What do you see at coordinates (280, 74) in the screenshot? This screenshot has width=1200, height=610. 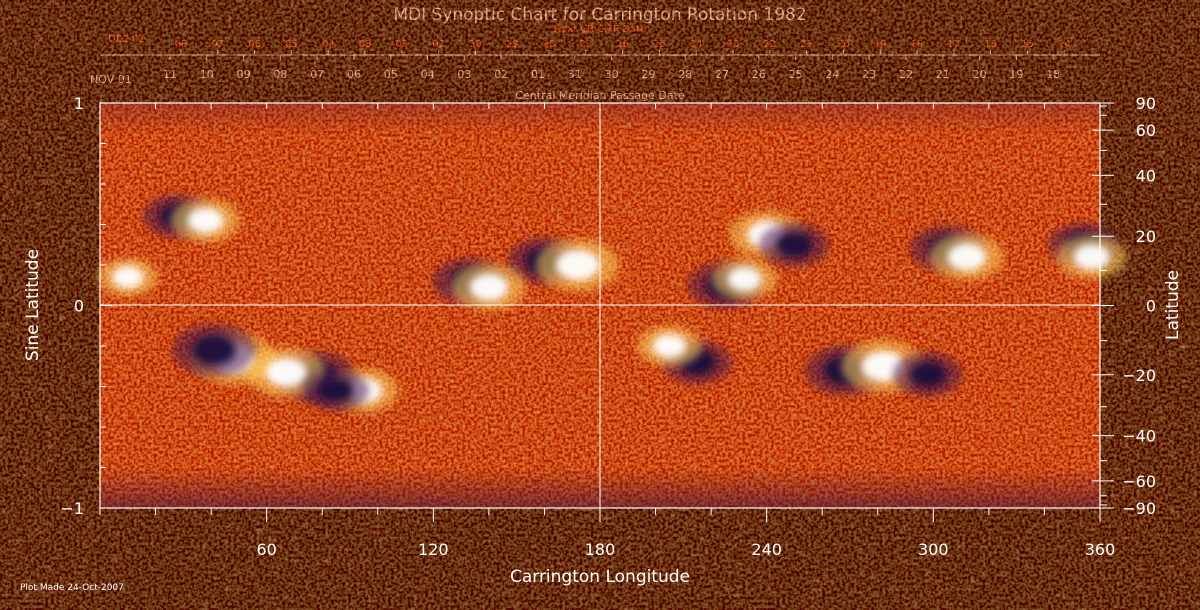 I see `cmp-date-label: 08` at bounding box center [280, 74].